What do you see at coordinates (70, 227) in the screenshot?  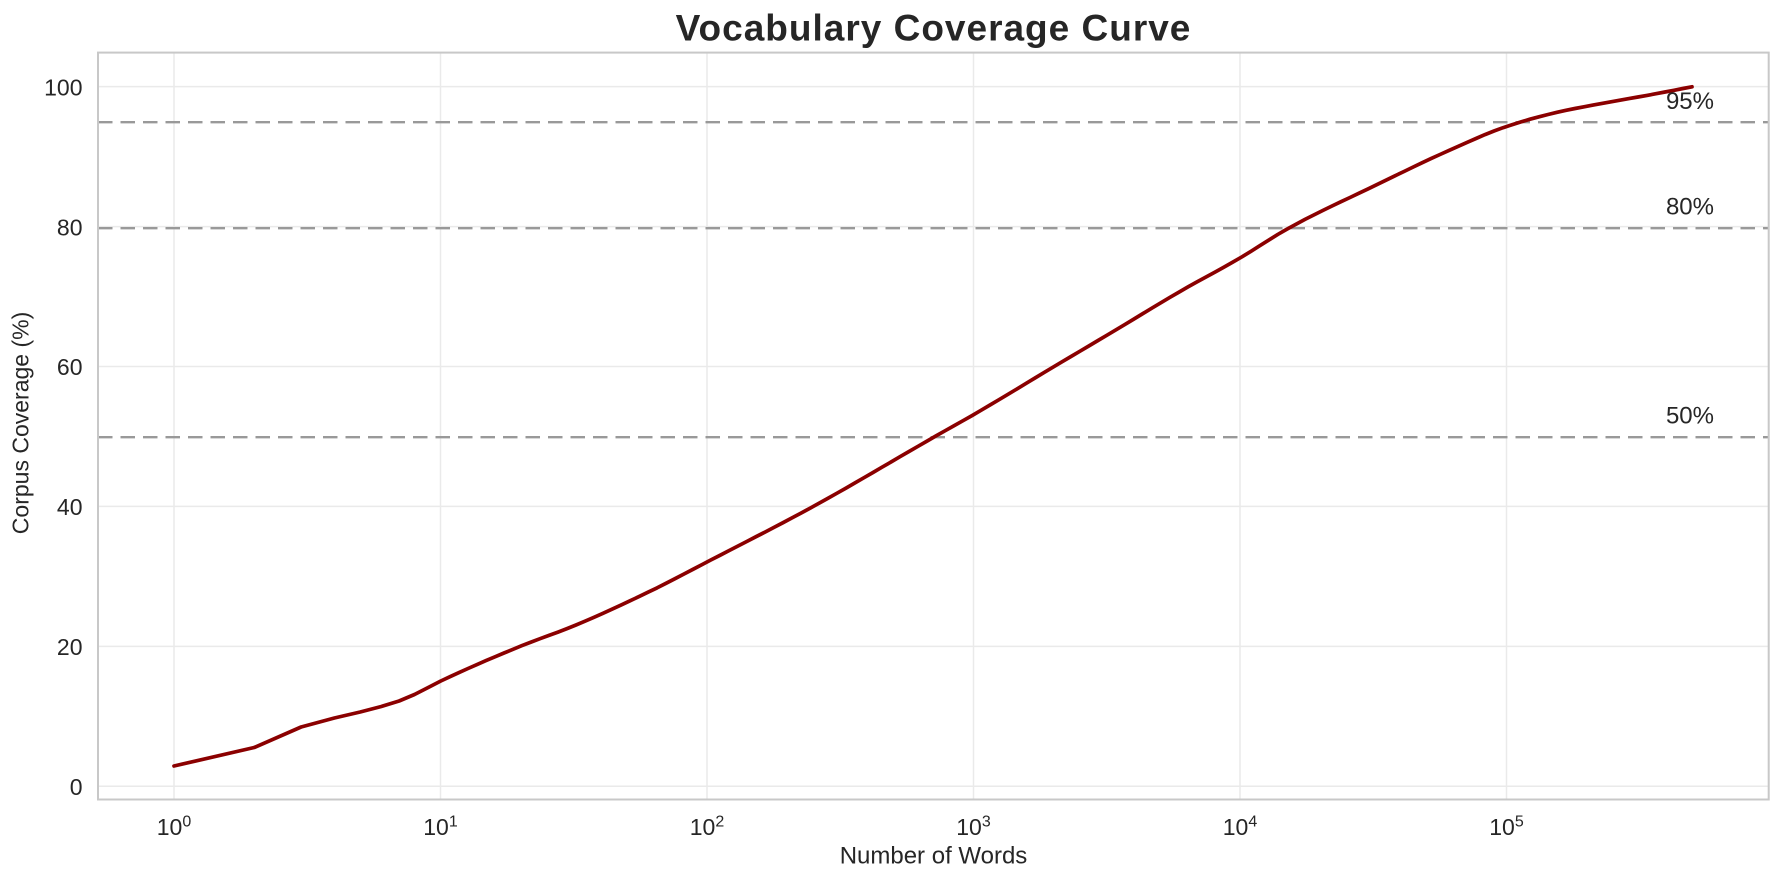 I see `svg-text: 80` at bounding box center [70, 227].